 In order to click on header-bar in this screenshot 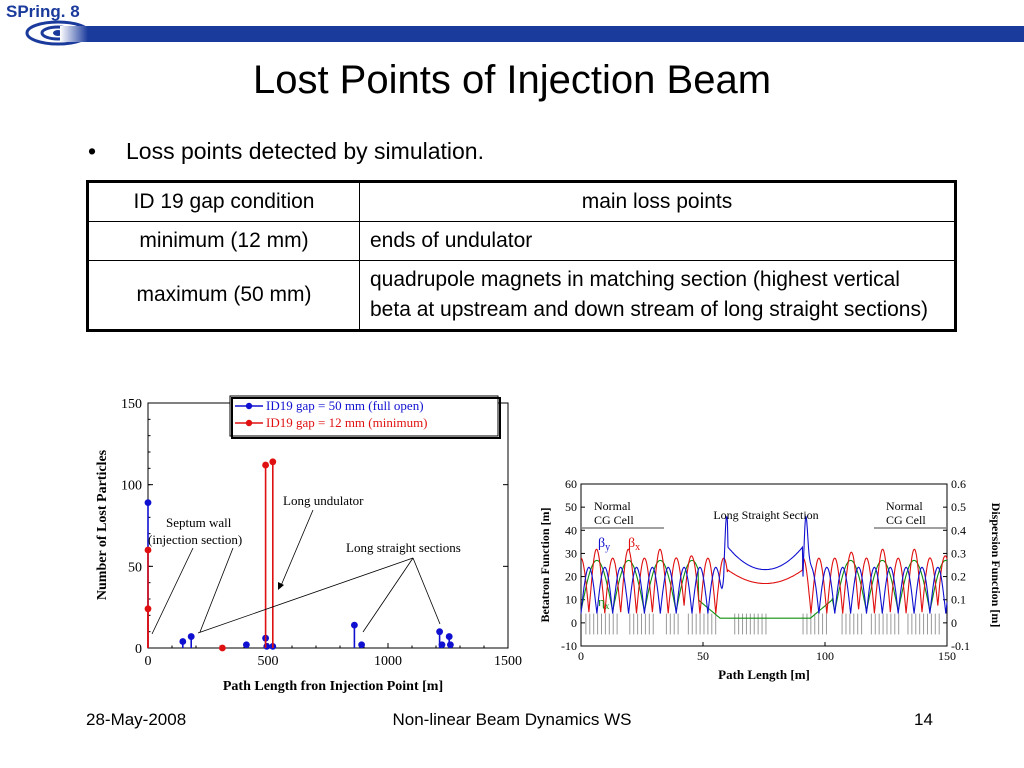, I will do `click(556, 34)`.